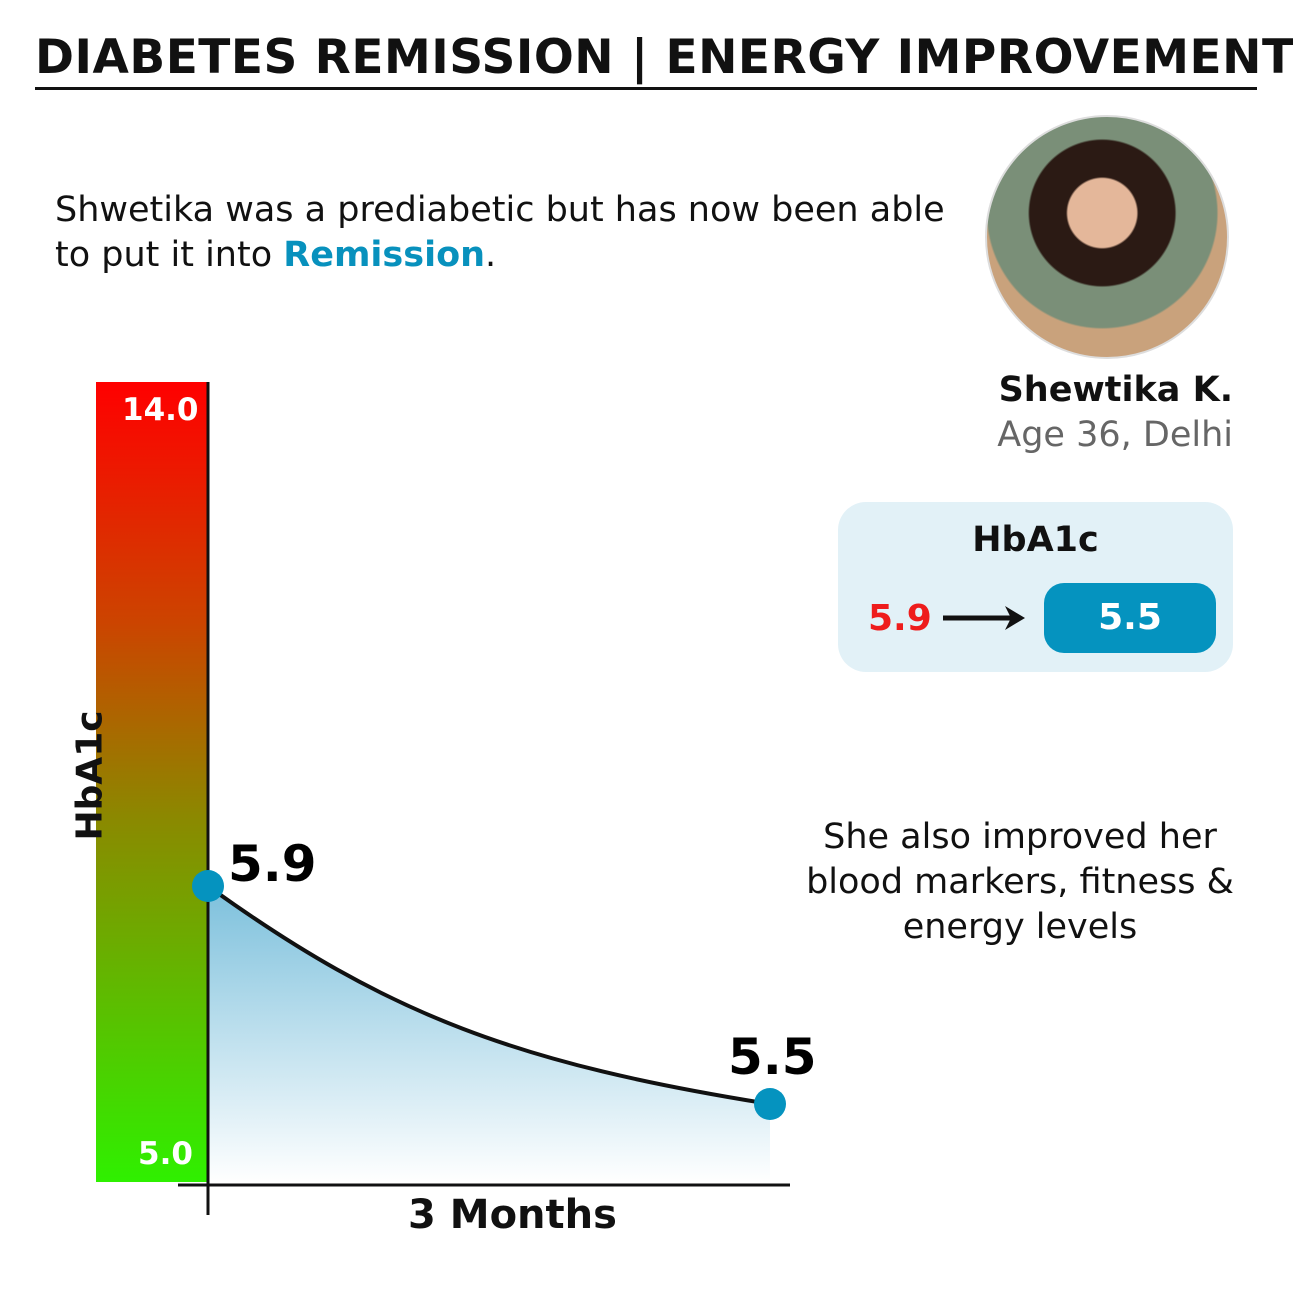  Describe the element at coordinates (900, 618) in the screenshot. I see `card-before-value: 5.9` at that location.